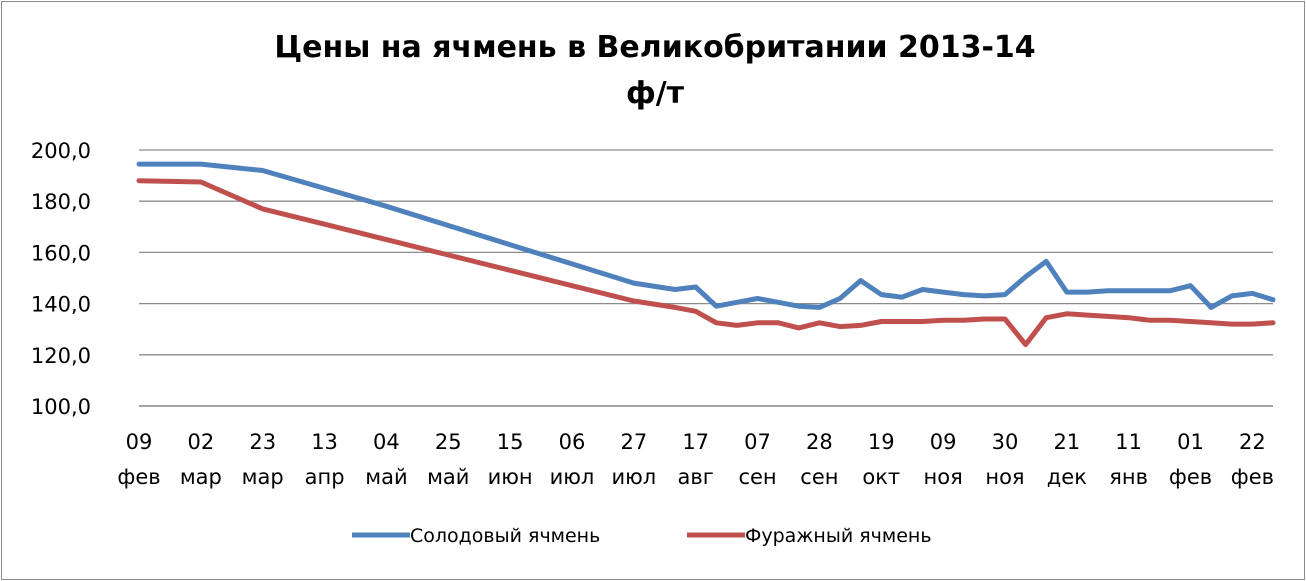 The height and width of the screenshot is (581, 1306). Describe the element at coordinates (1128, 477) in the screenshot. I see `x-tick-month: янв` at that location.